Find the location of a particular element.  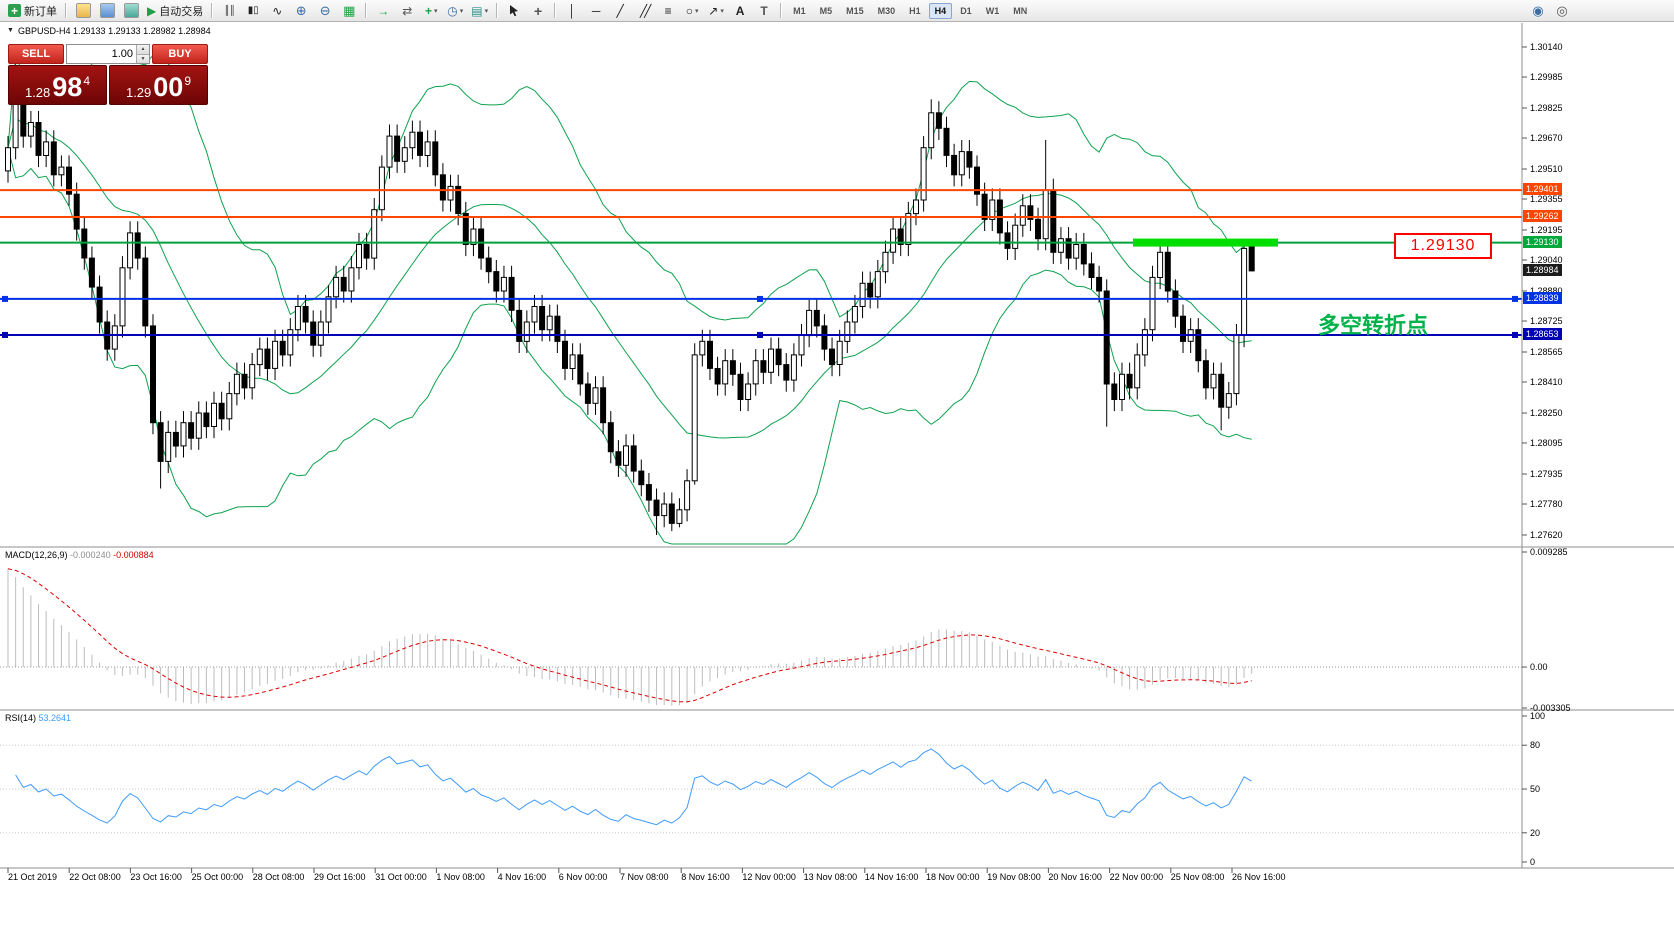

trendline-icon: ╱ is located at coordinates (620, 10).